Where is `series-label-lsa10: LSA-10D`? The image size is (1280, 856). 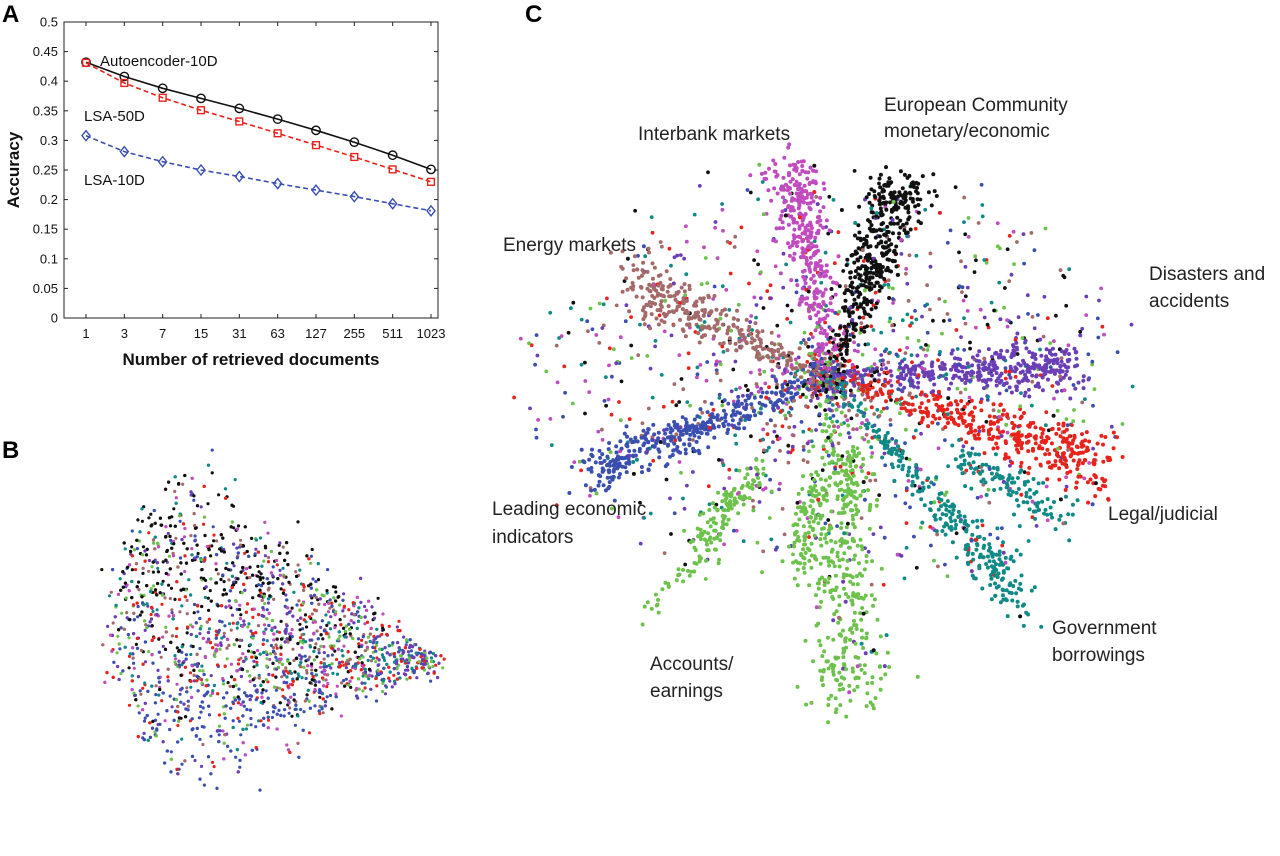
series-label-lsa10: LSA-10D is located at coordinates (114, 180).